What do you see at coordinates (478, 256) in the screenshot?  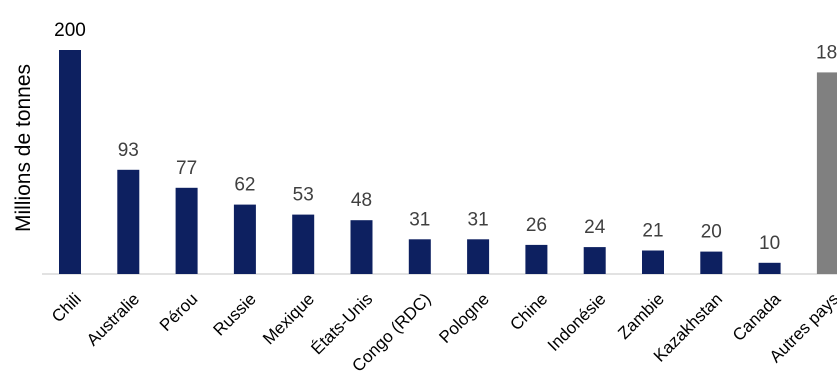 I see `bar-pologne` at bounding box center [478, 256].